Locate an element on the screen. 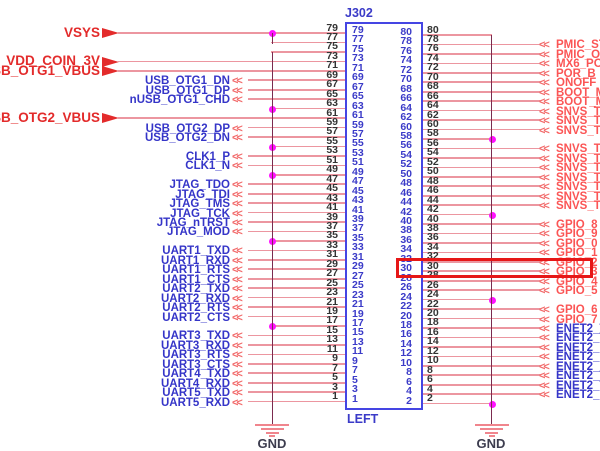 Image resolution: width=600 pixels, height=451 pixels. net-label-right: GPIO_0 is located at coordinates (577, 243).